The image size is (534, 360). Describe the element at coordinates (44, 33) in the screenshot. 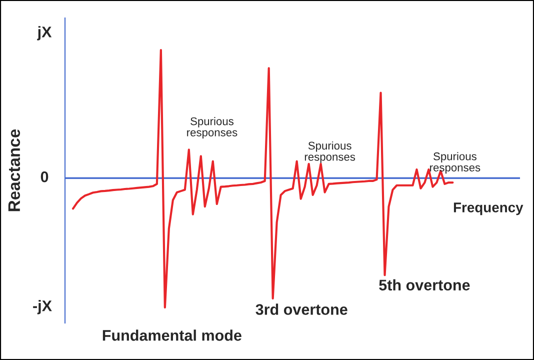

I see `text: jX` at that location.